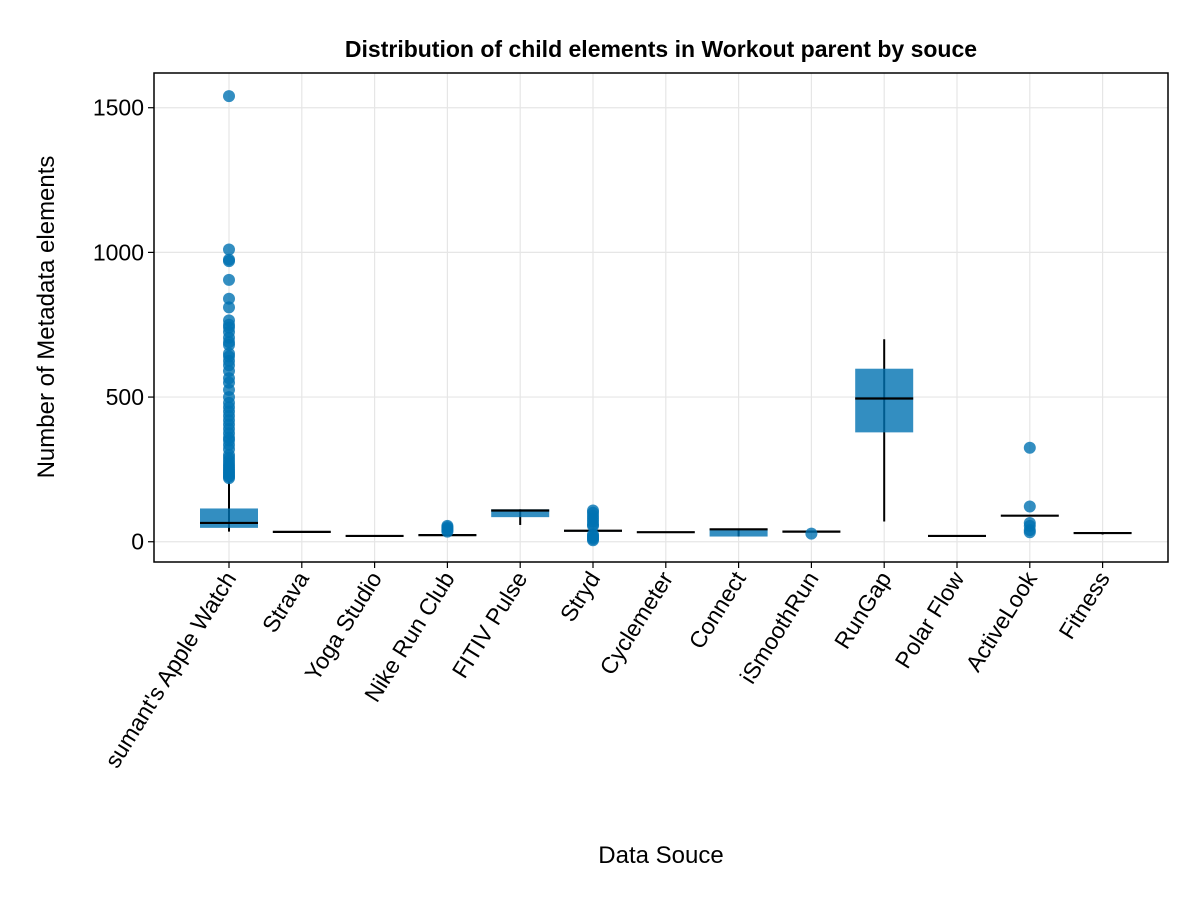 The image size is (1200, 900). I want to click on y-tick-label: 1000, so click(118, 252).